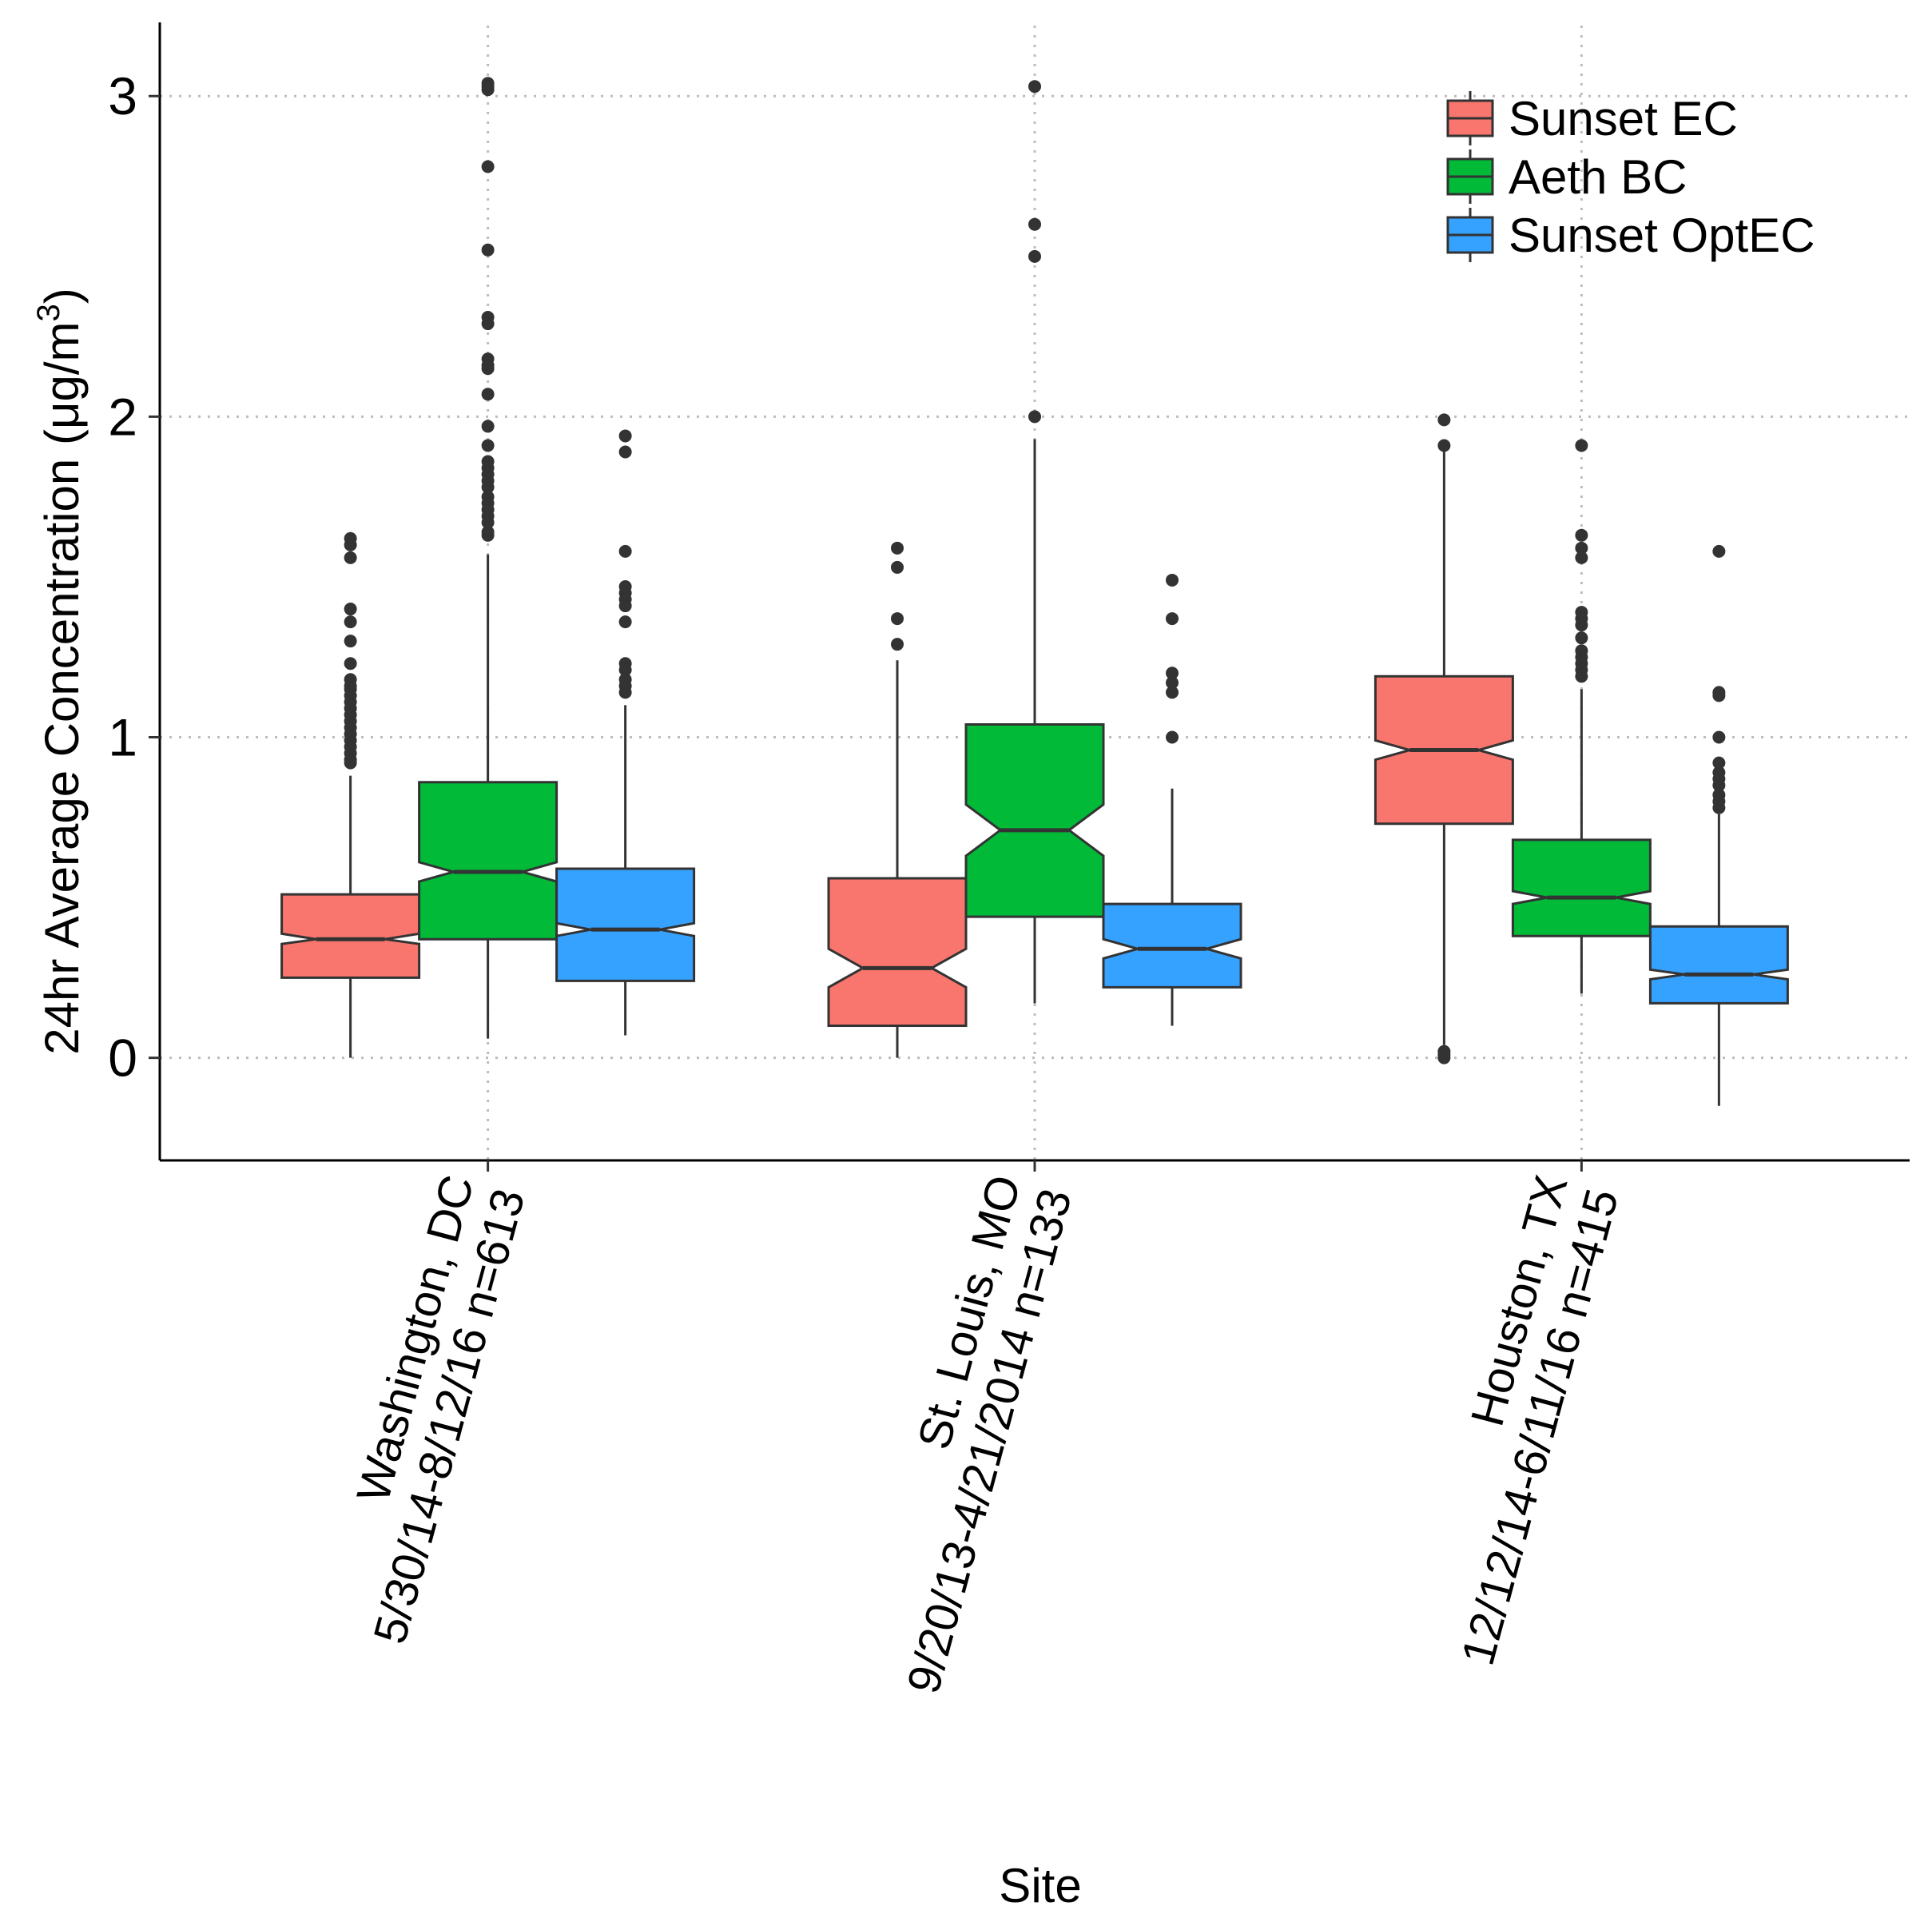 The image size is (1932, 1930). I want to click on y-tick-label-3: 3, so click(122, 95).